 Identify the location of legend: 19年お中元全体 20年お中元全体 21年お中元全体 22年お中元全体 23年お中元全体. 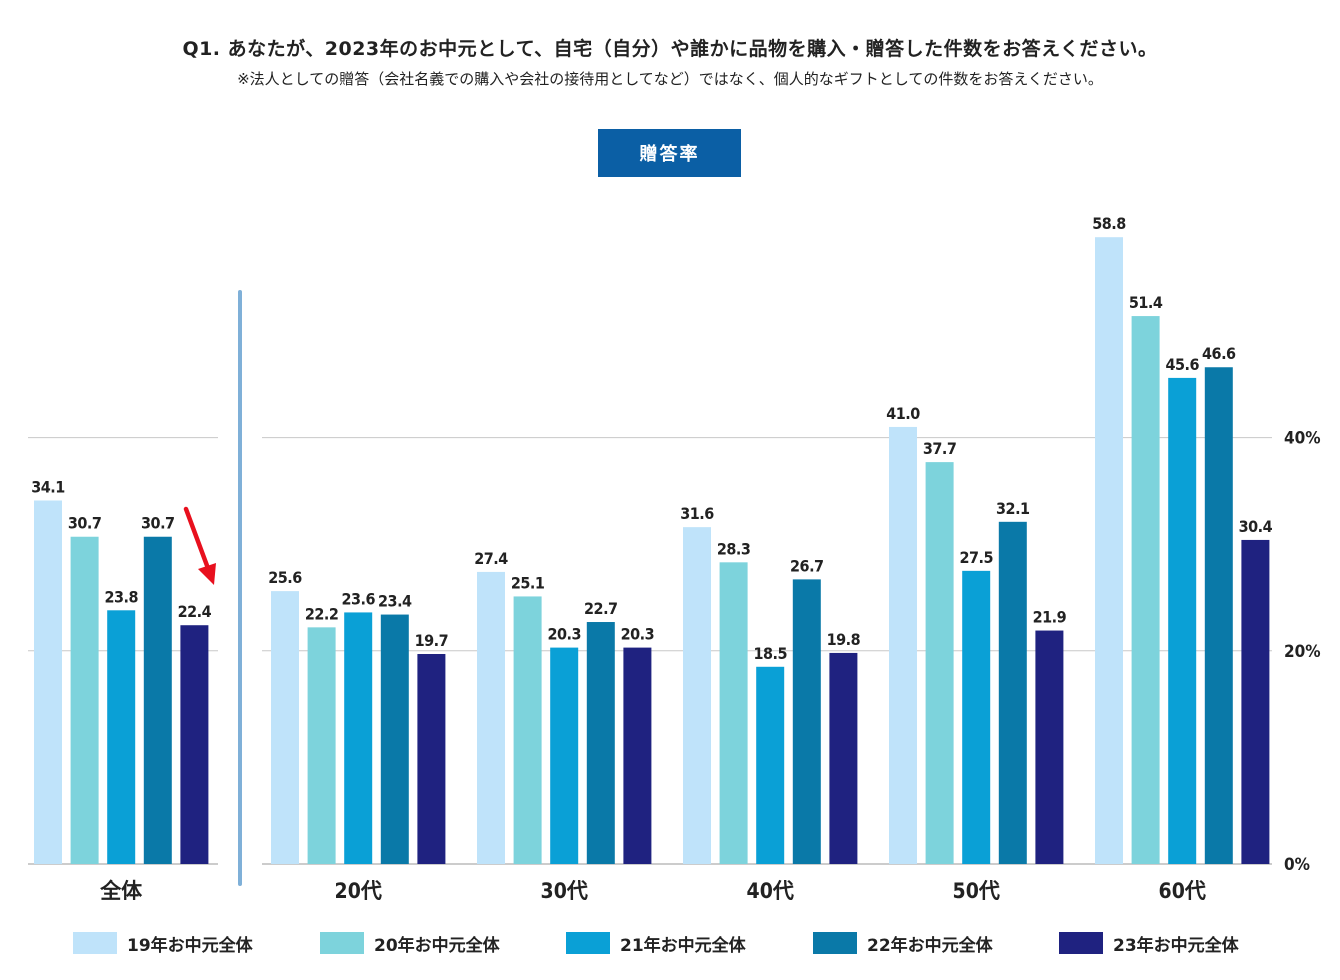
(670, 944).